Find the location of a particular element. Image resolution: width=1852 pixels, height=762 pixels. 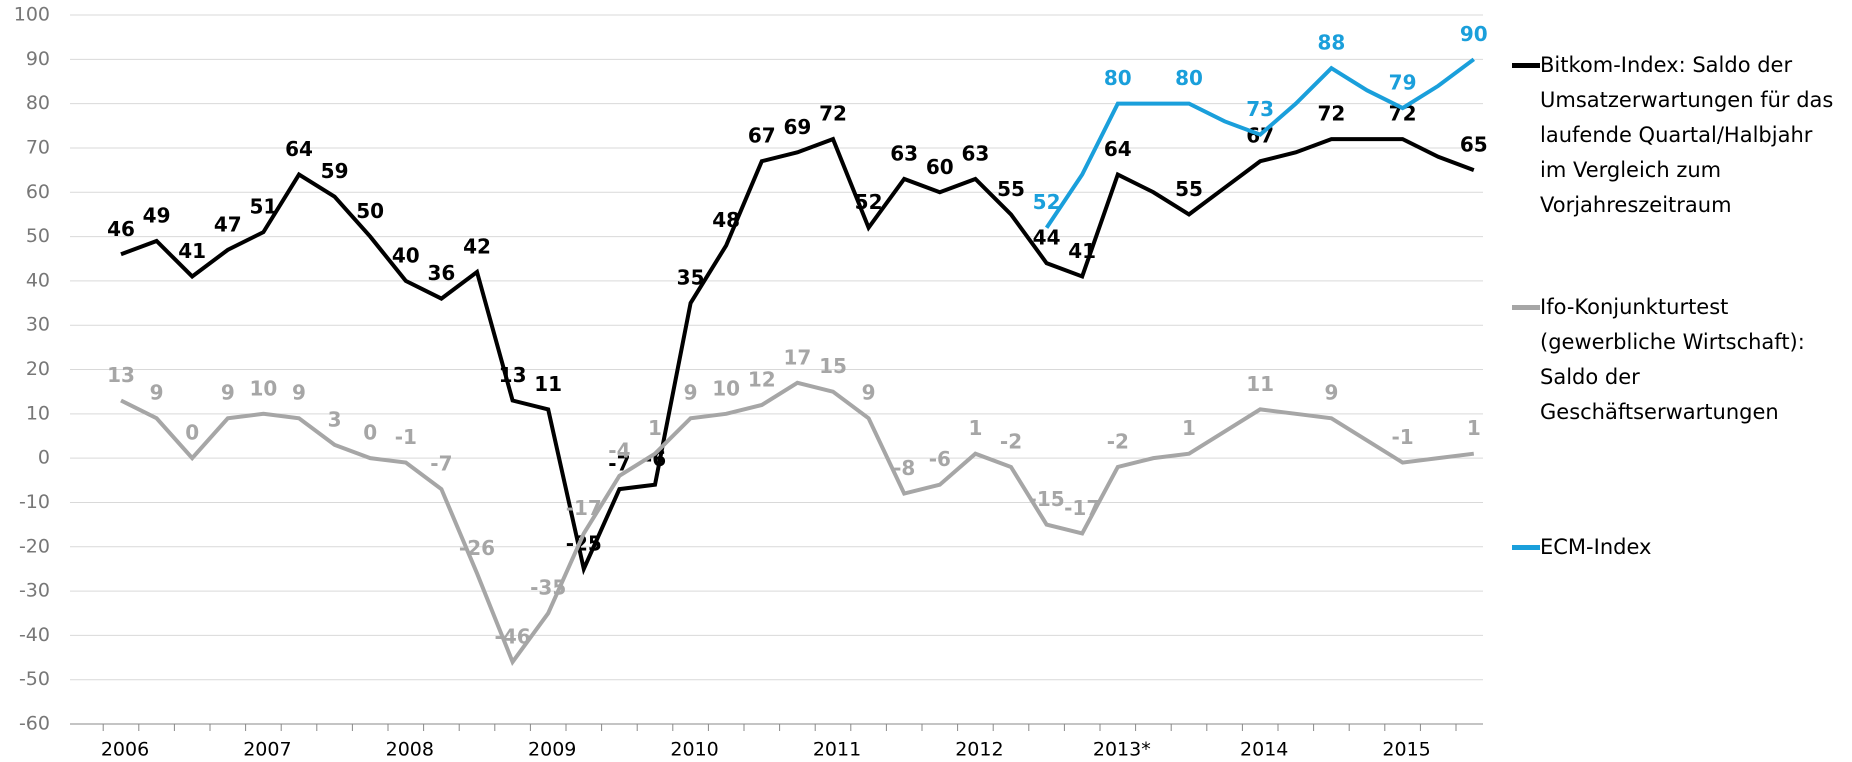

data-label: 60 is located at coordinates (940, 167).